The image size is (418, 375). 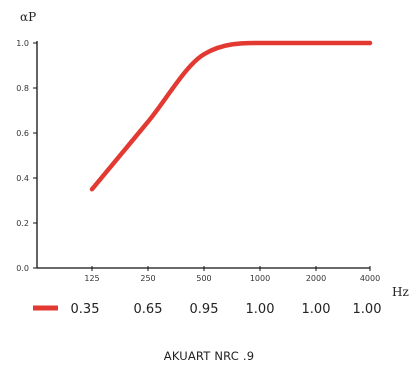 I want to click on y-tick-label: 1.0, so click(x=22, y=43).